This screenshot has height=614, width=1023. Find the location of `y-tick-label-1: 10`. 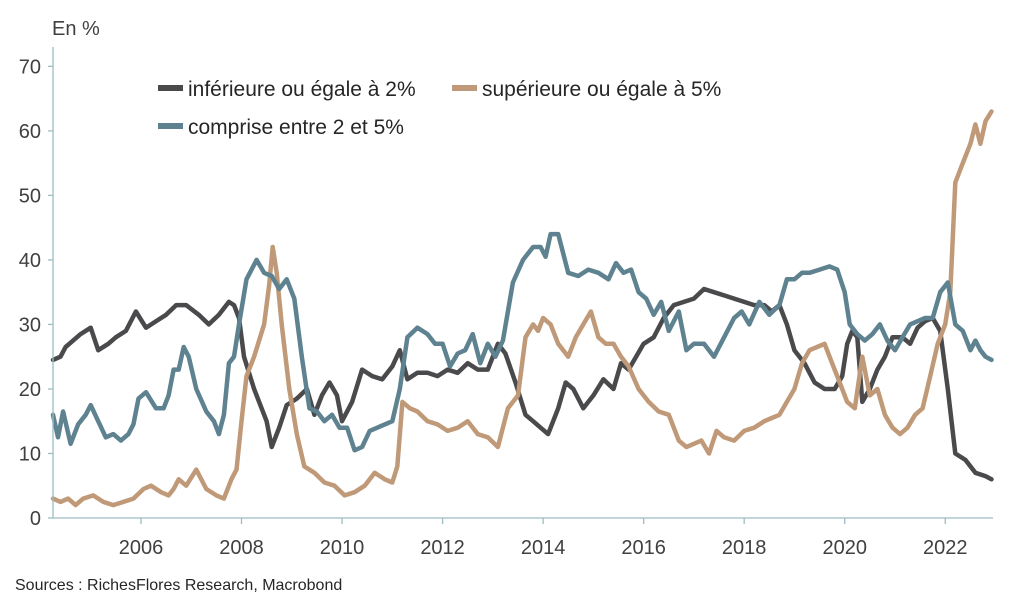

y-tick-label-1: 10 is located at coordinates (30, 454).